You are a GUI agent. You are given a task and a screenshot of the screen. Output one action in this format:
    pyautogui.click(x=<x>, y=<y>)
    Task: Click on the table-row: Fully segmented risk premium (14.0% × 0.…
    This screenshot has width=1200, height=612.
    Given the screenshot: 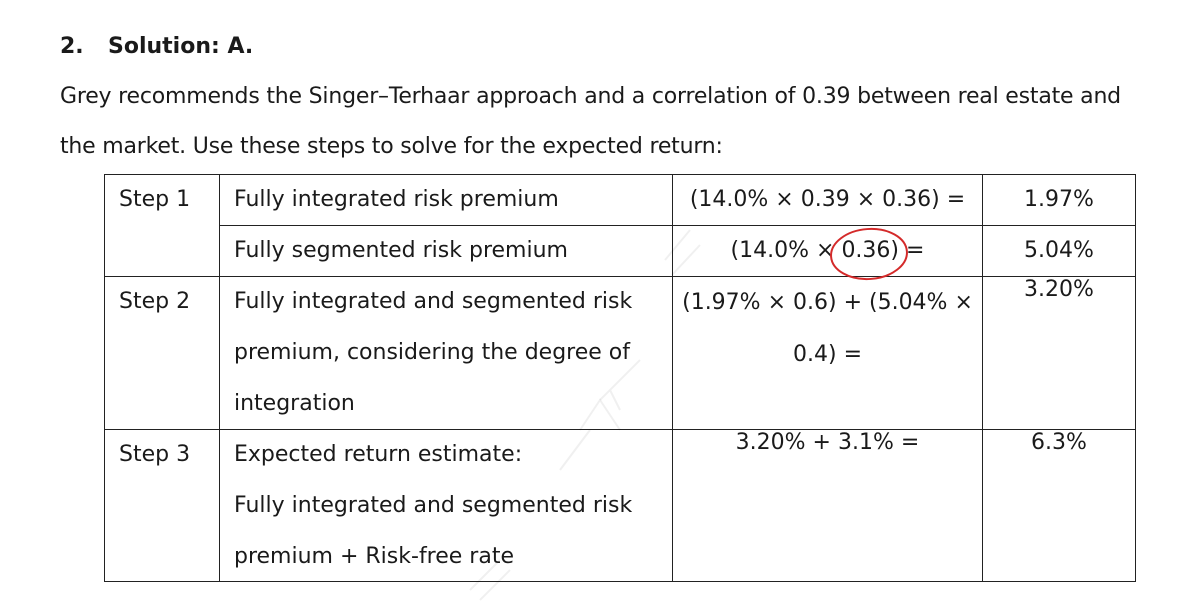 What is the action you would take?
    pyautogui.click(x=620, y=251)
    